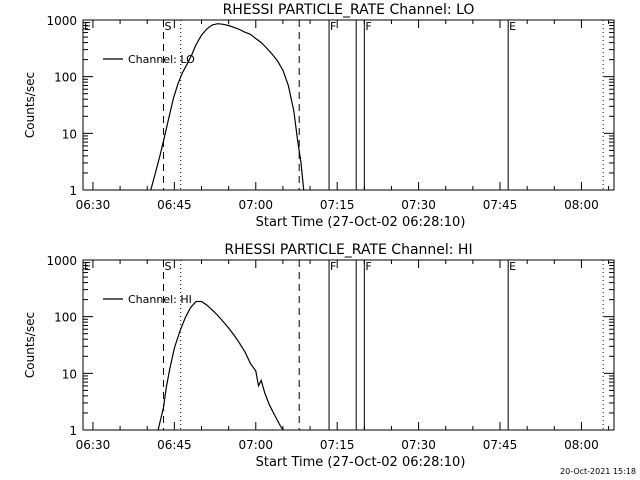 This screenshot has height=480, width=640. What do you see at coordinates (598, 471) in the screenshot?
I see `footer-timestamp: 20-Oct-2021 15:18` at bounding box center [598, 471].